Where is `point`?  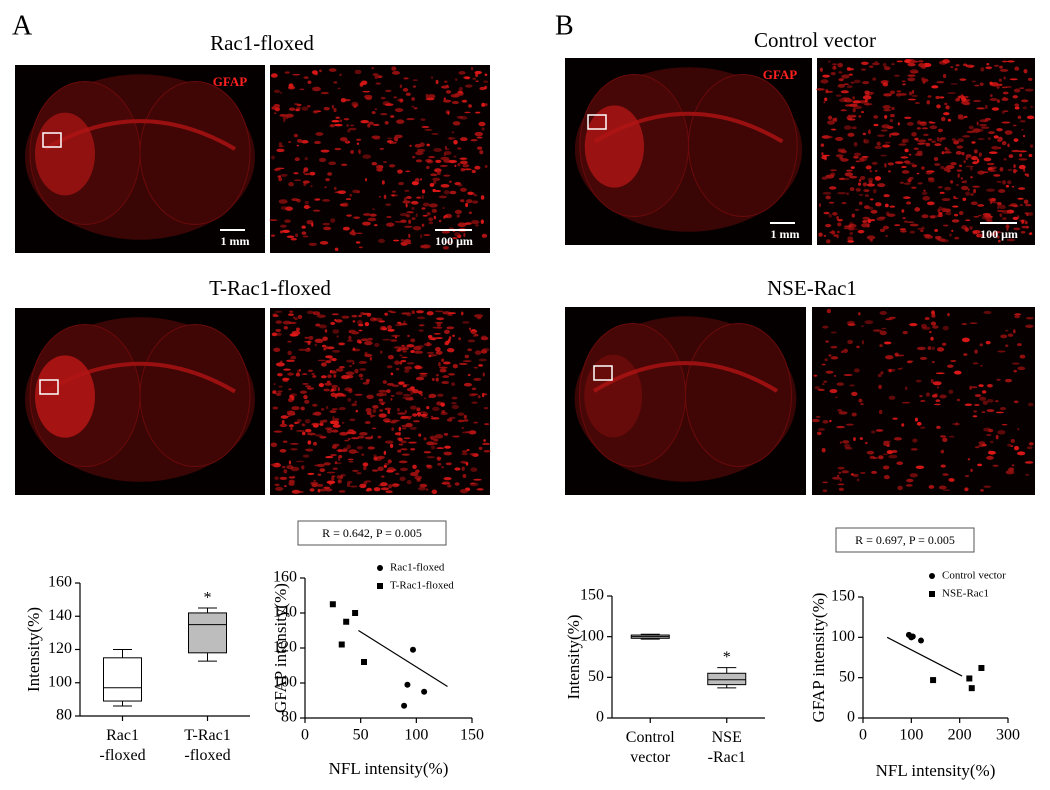 point is located at coordinates (969, 678).